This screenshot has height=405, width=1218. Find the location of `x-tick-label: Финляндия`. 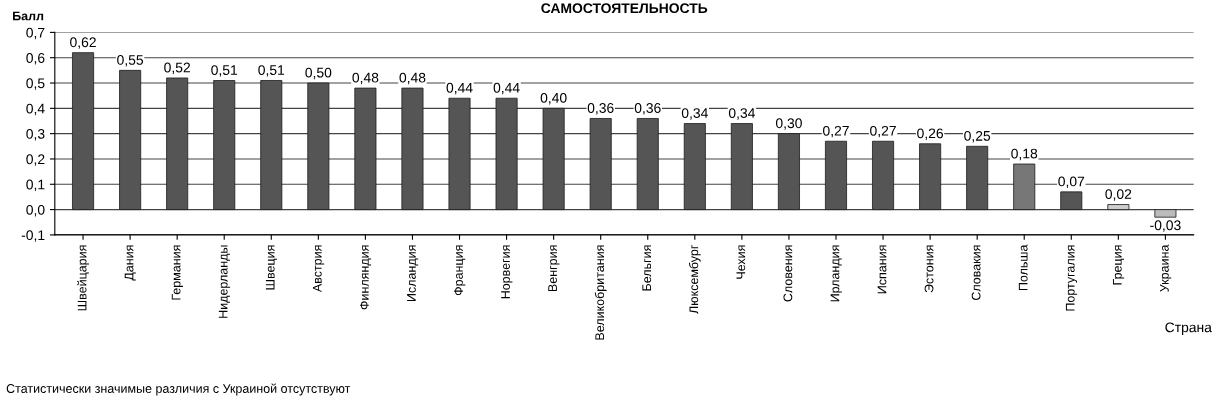

x-tick-label: Финляндия is located at coordinates (365, 277).